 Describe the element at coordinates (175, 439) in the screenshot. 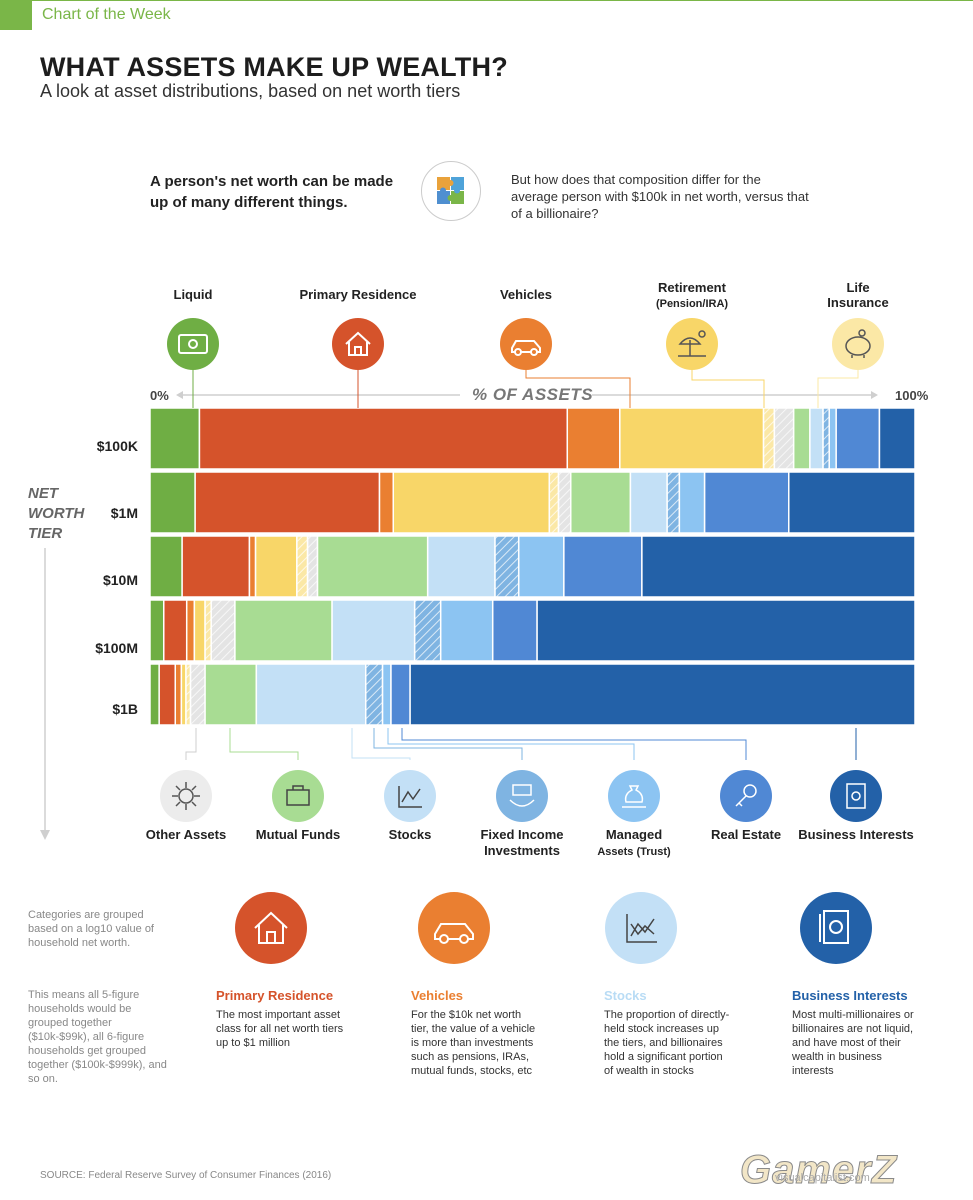

I see `bar-segment-liquid-100k` at that location.